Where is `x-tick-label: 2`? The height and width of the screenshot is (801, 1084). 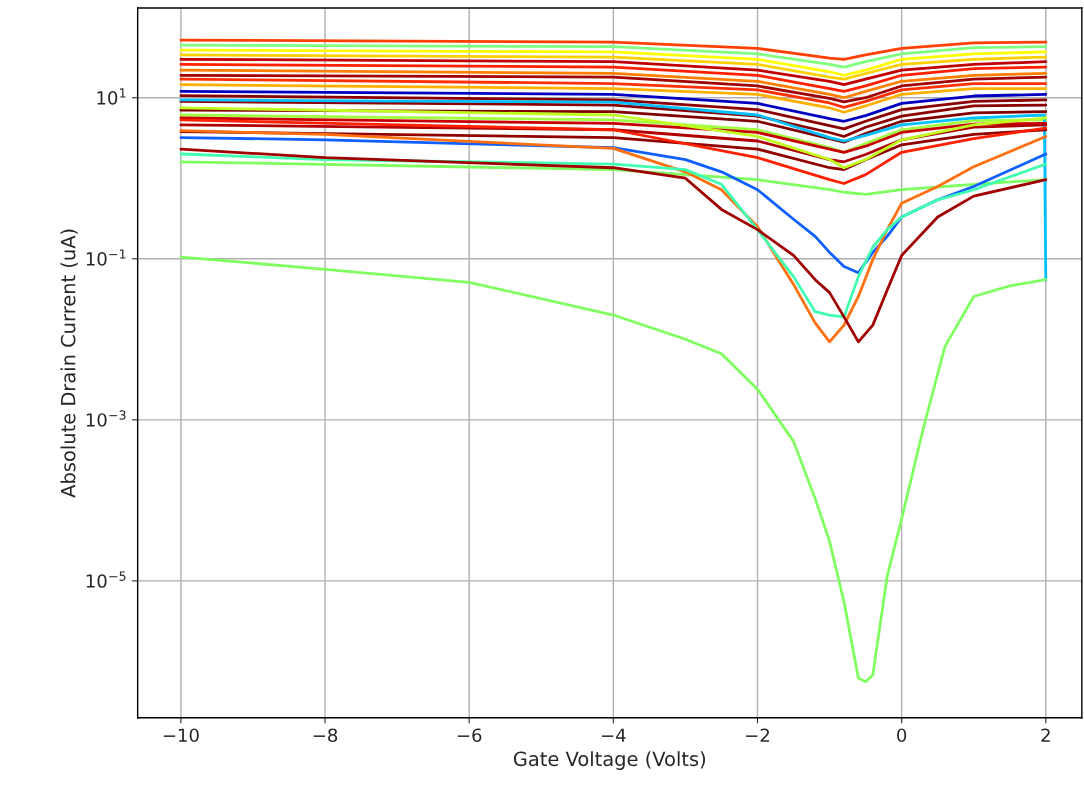
x-tick-label: 2 is located at coordinates (1045, 735).